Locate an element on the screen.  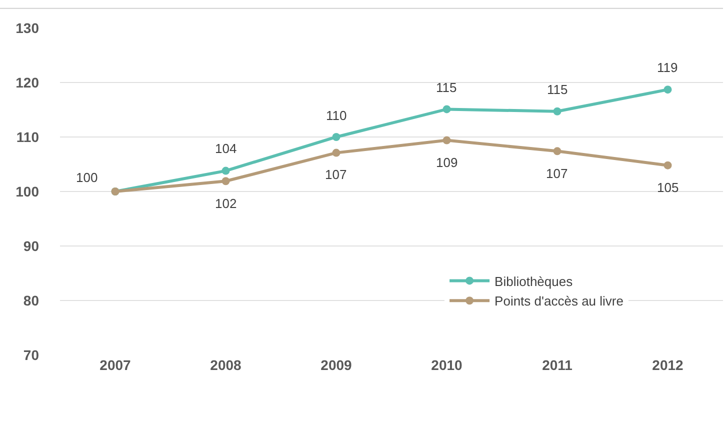
x-tick-label: 2012 is located at coordinates (668, 365).